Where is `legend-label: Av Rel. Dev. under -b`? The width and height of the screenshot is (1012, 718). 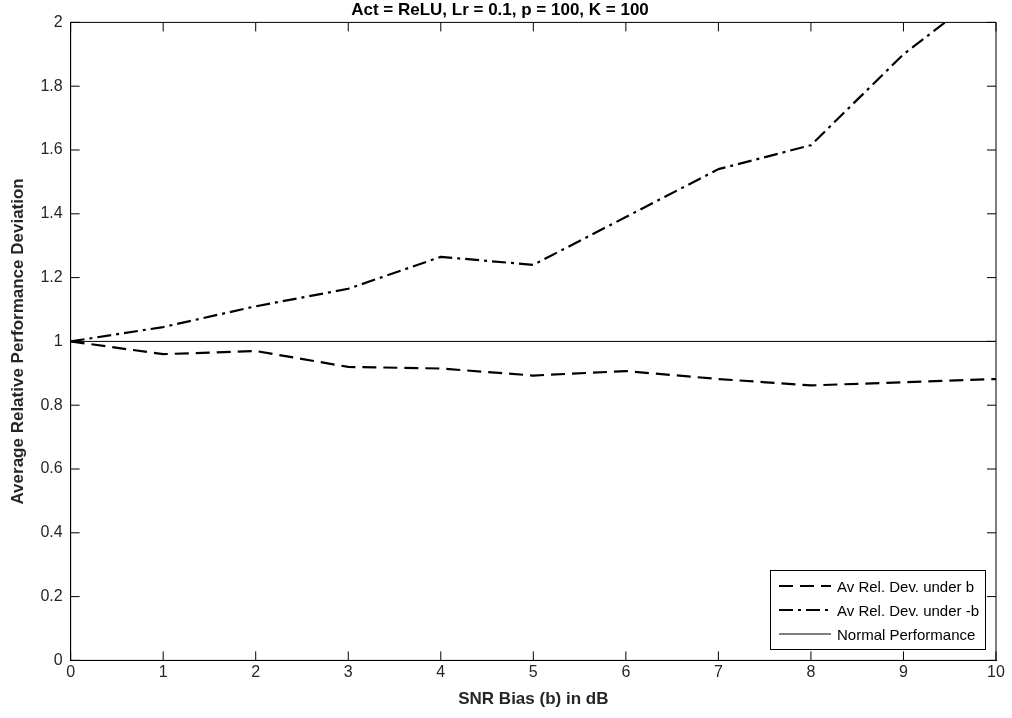
legend-label: Av Rel. Dev. under -b is located at coordinates (908, 610).